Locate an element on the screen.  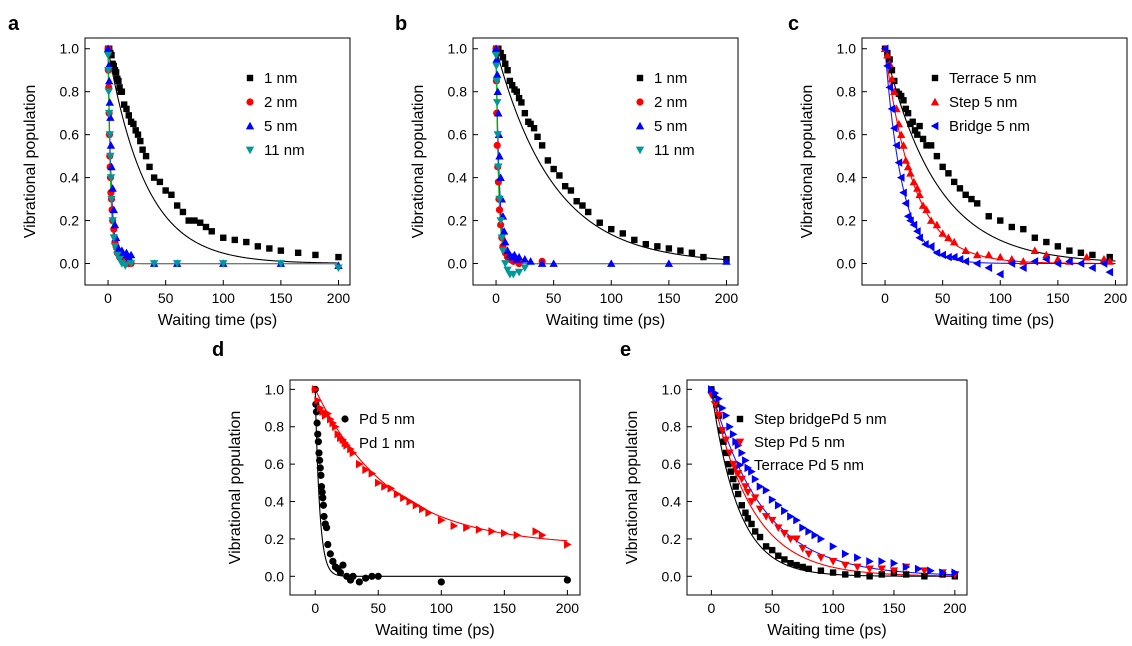
x-tick-label: 200 is located at coordinates (727, 298).